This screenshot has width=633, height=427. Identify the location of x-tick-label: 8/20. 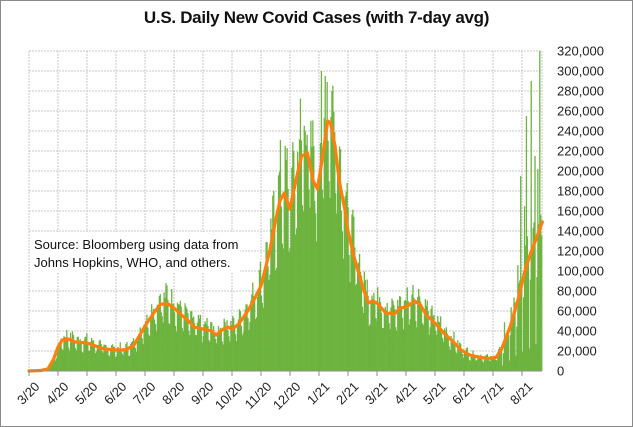
(173, 393).